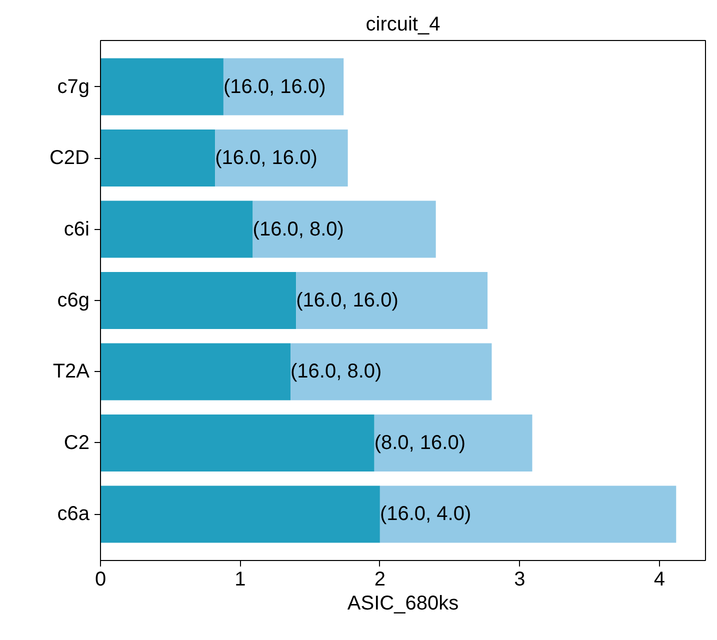 The width and height of the screenshot is (717, 640). What do you see at coordinates (659, 579) in the screenshot?
I see `x-tick-label: 4` at bounding box center [659, 579].